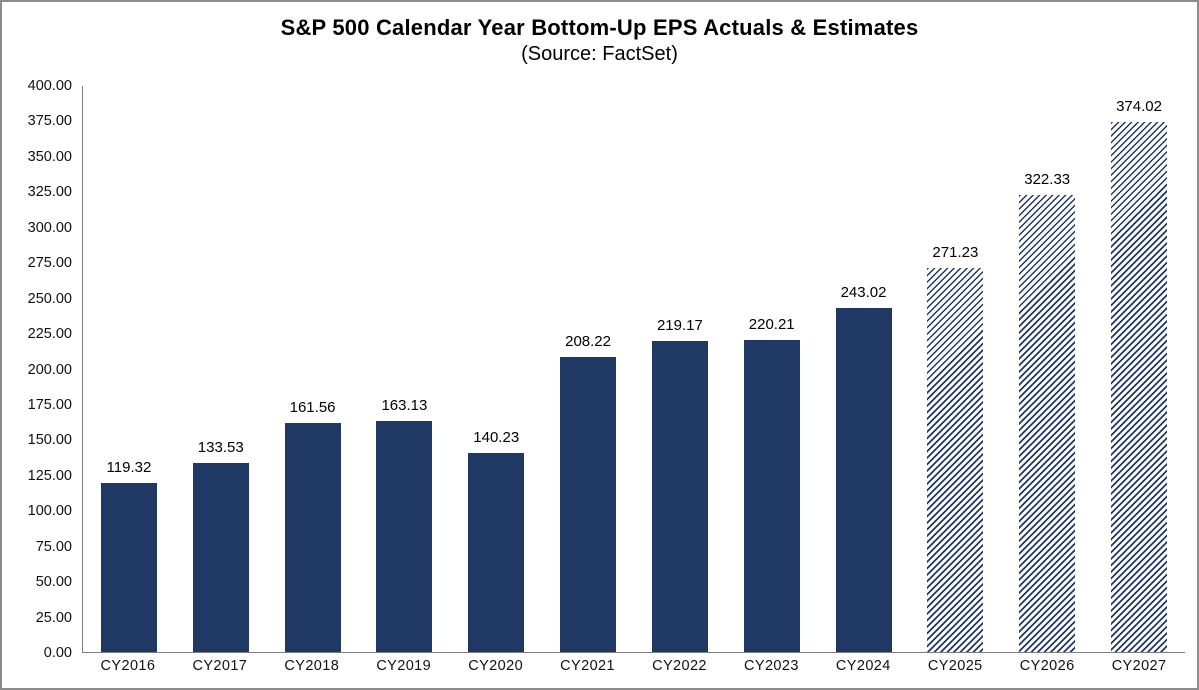 This screenshot has width=1199, height=690. Describe the element at coordinates (404, 666) in the screenshot. I see `x-tick-label: CY2019` at that location.